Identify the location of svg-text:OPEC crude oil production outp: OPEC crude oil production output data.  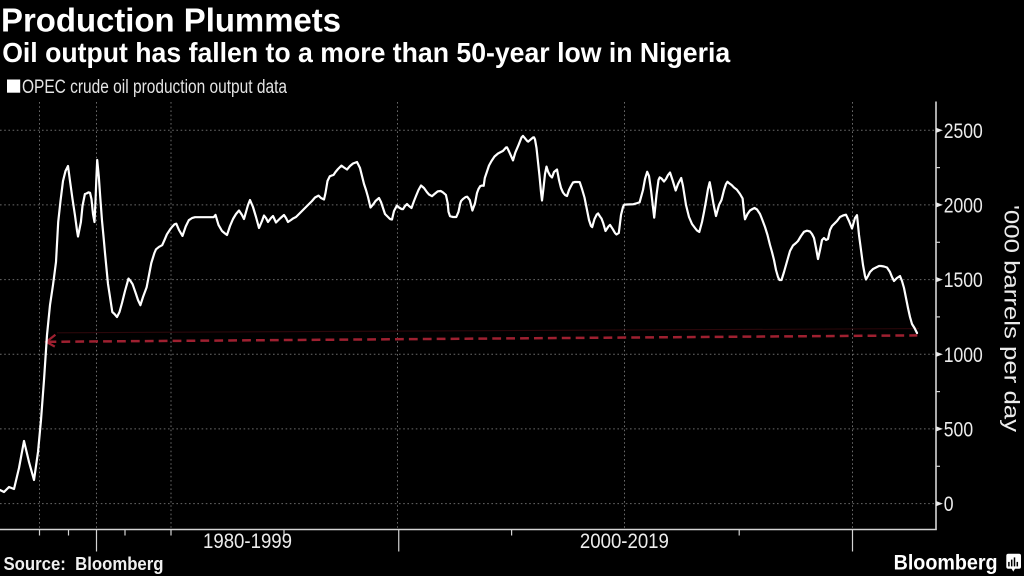
(154, 87).